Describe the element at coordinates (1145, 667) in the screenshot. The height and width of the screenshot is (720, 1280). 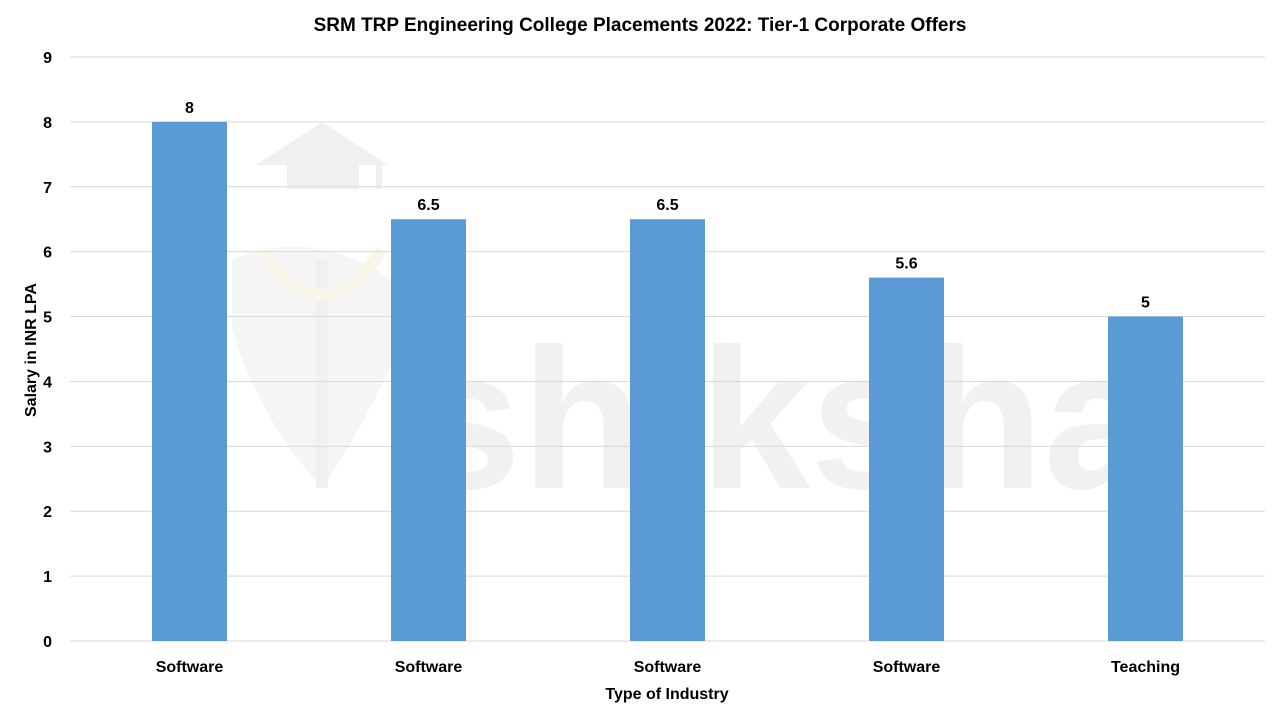
I see `x-category-label: Teaching` at that location.